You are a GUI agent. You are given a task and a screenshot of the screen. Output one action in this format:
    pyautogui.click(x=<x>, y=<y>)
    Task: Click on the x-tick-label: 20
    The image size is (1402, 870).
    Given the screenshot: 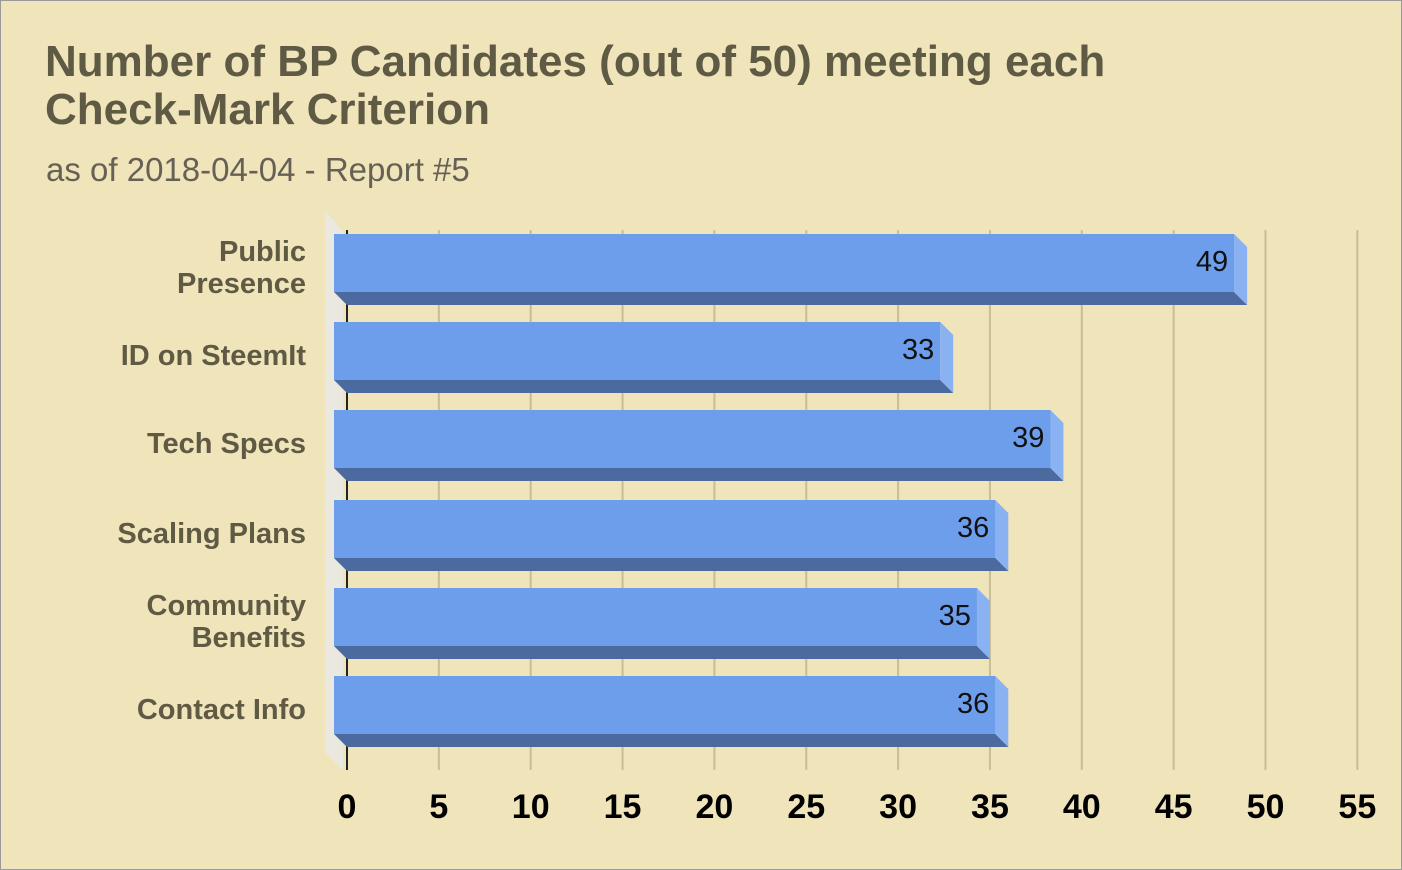 What is the action you would take?
    pyautogui.click(x=714, y=807)
    